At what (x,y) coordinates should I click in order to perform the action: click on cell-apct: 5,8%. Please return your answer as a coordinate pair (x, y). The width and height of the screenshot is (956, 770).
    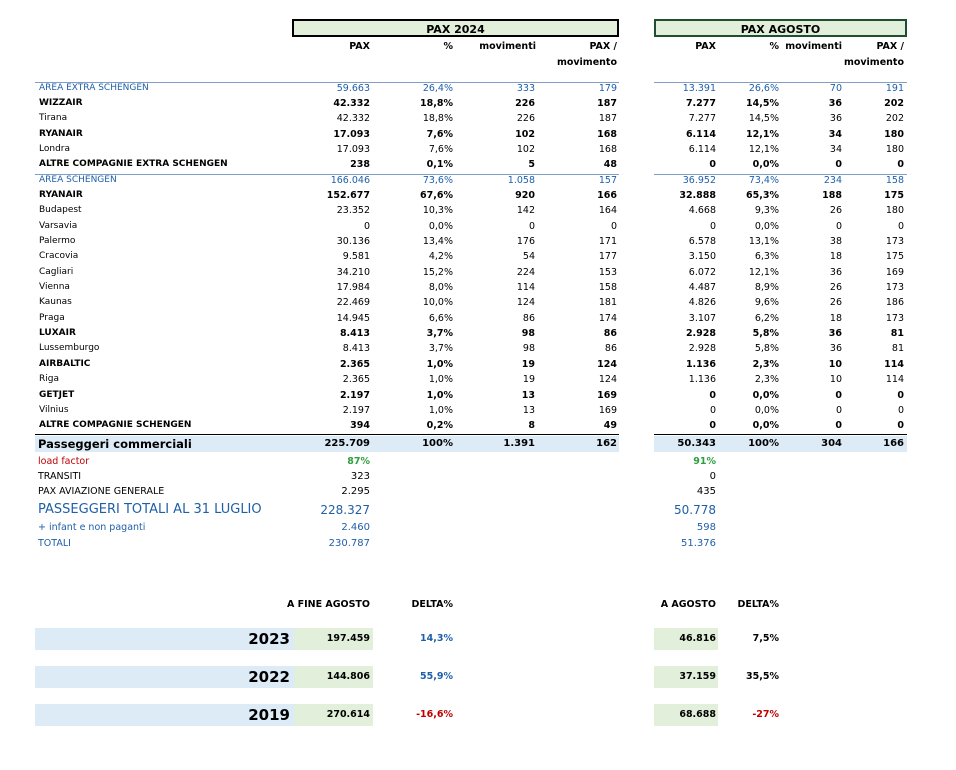
    Looking at the image, I should click on (766, 349).